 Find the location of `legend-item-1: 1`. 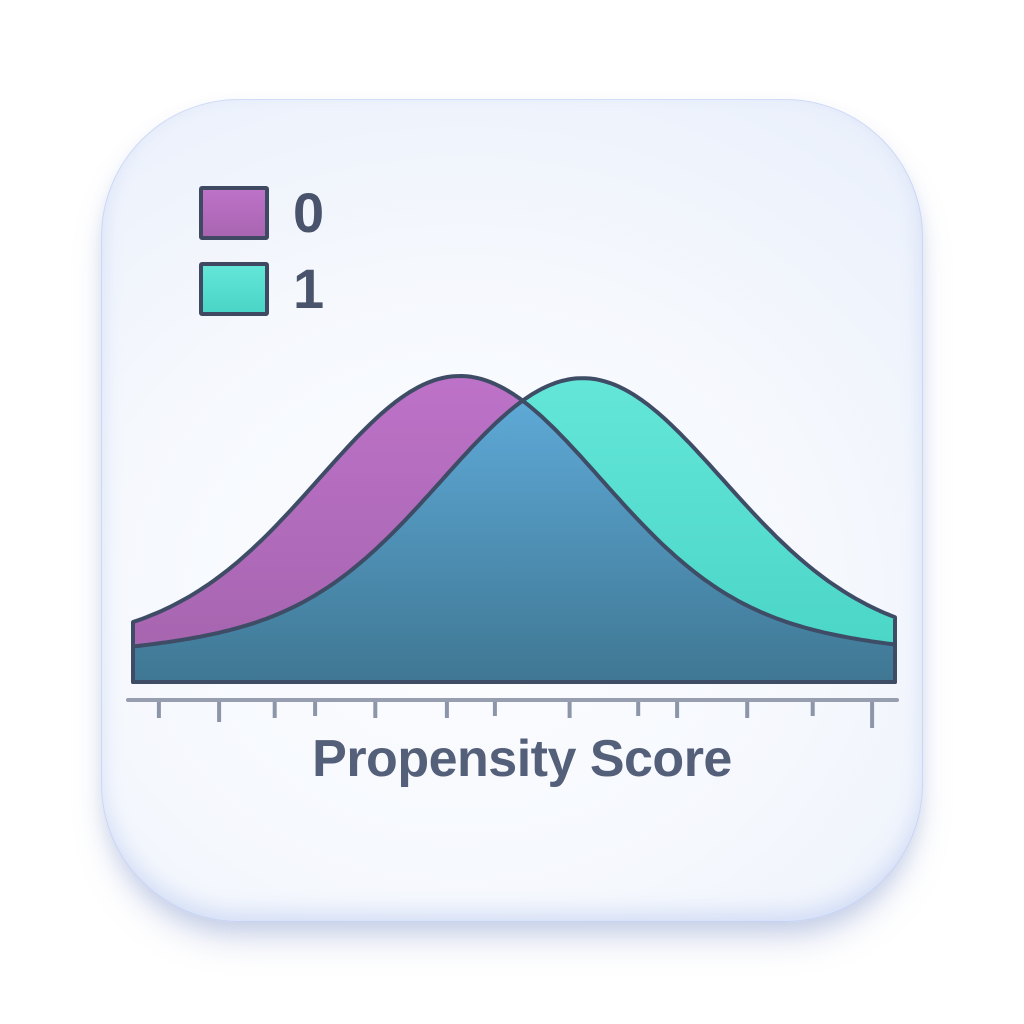

legend-item-1: 1 is located at coordinates (262, 288).